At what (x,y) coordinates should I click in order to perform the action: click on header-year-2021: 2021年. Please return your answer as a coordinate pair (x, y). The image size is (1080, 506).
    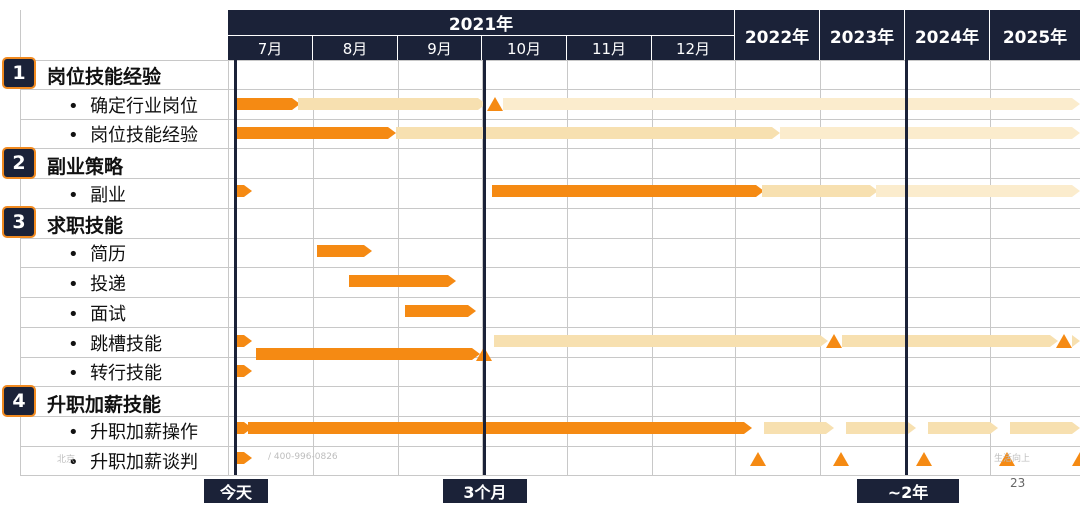
    Looking at the image, I should click on (481, 22).